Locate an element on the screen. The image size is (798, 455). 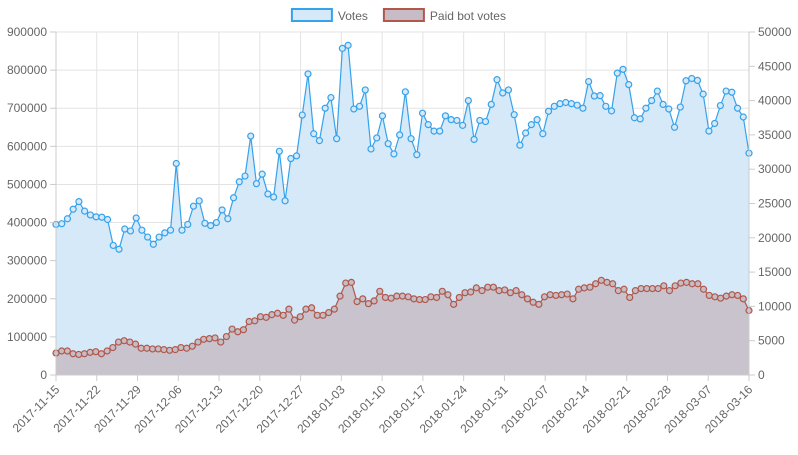
y-left-tick-label: 500000 is located at coordinates (27, 184).